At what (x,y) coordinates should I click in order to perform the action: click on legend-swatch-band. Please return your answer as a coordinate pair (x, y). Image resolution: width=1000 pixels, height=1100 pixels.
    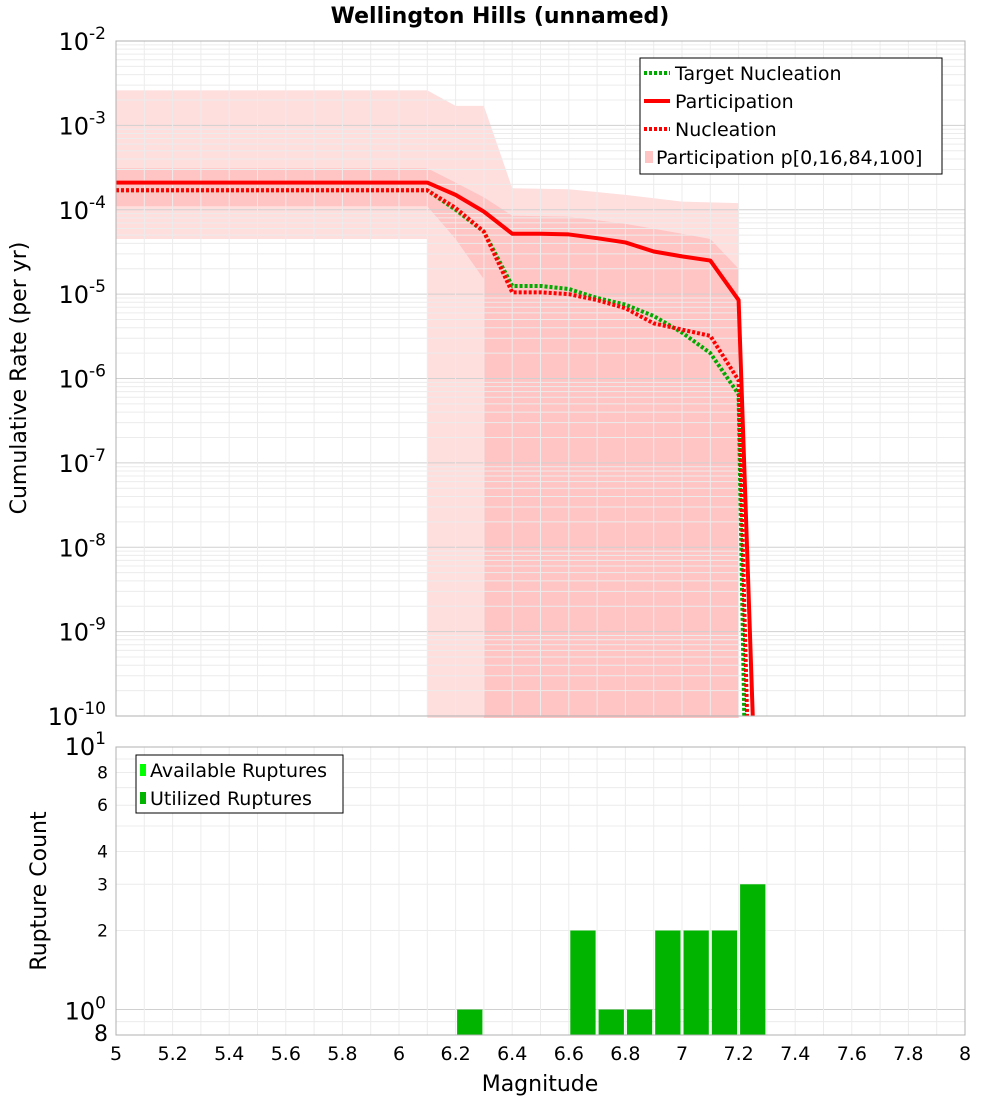
    Looking at the image, I should click on (649, 157).